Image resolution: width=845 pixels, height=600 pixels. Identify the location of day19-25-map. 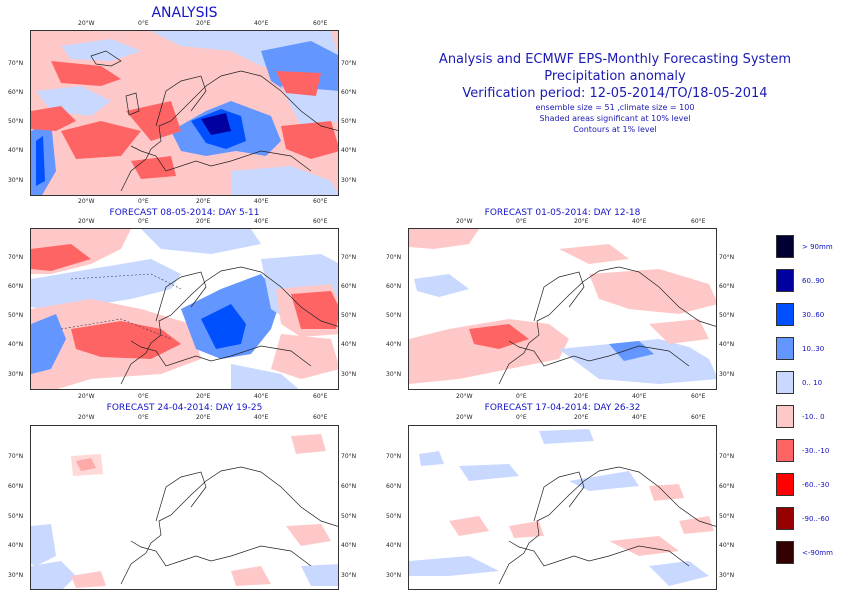
(184, 507).